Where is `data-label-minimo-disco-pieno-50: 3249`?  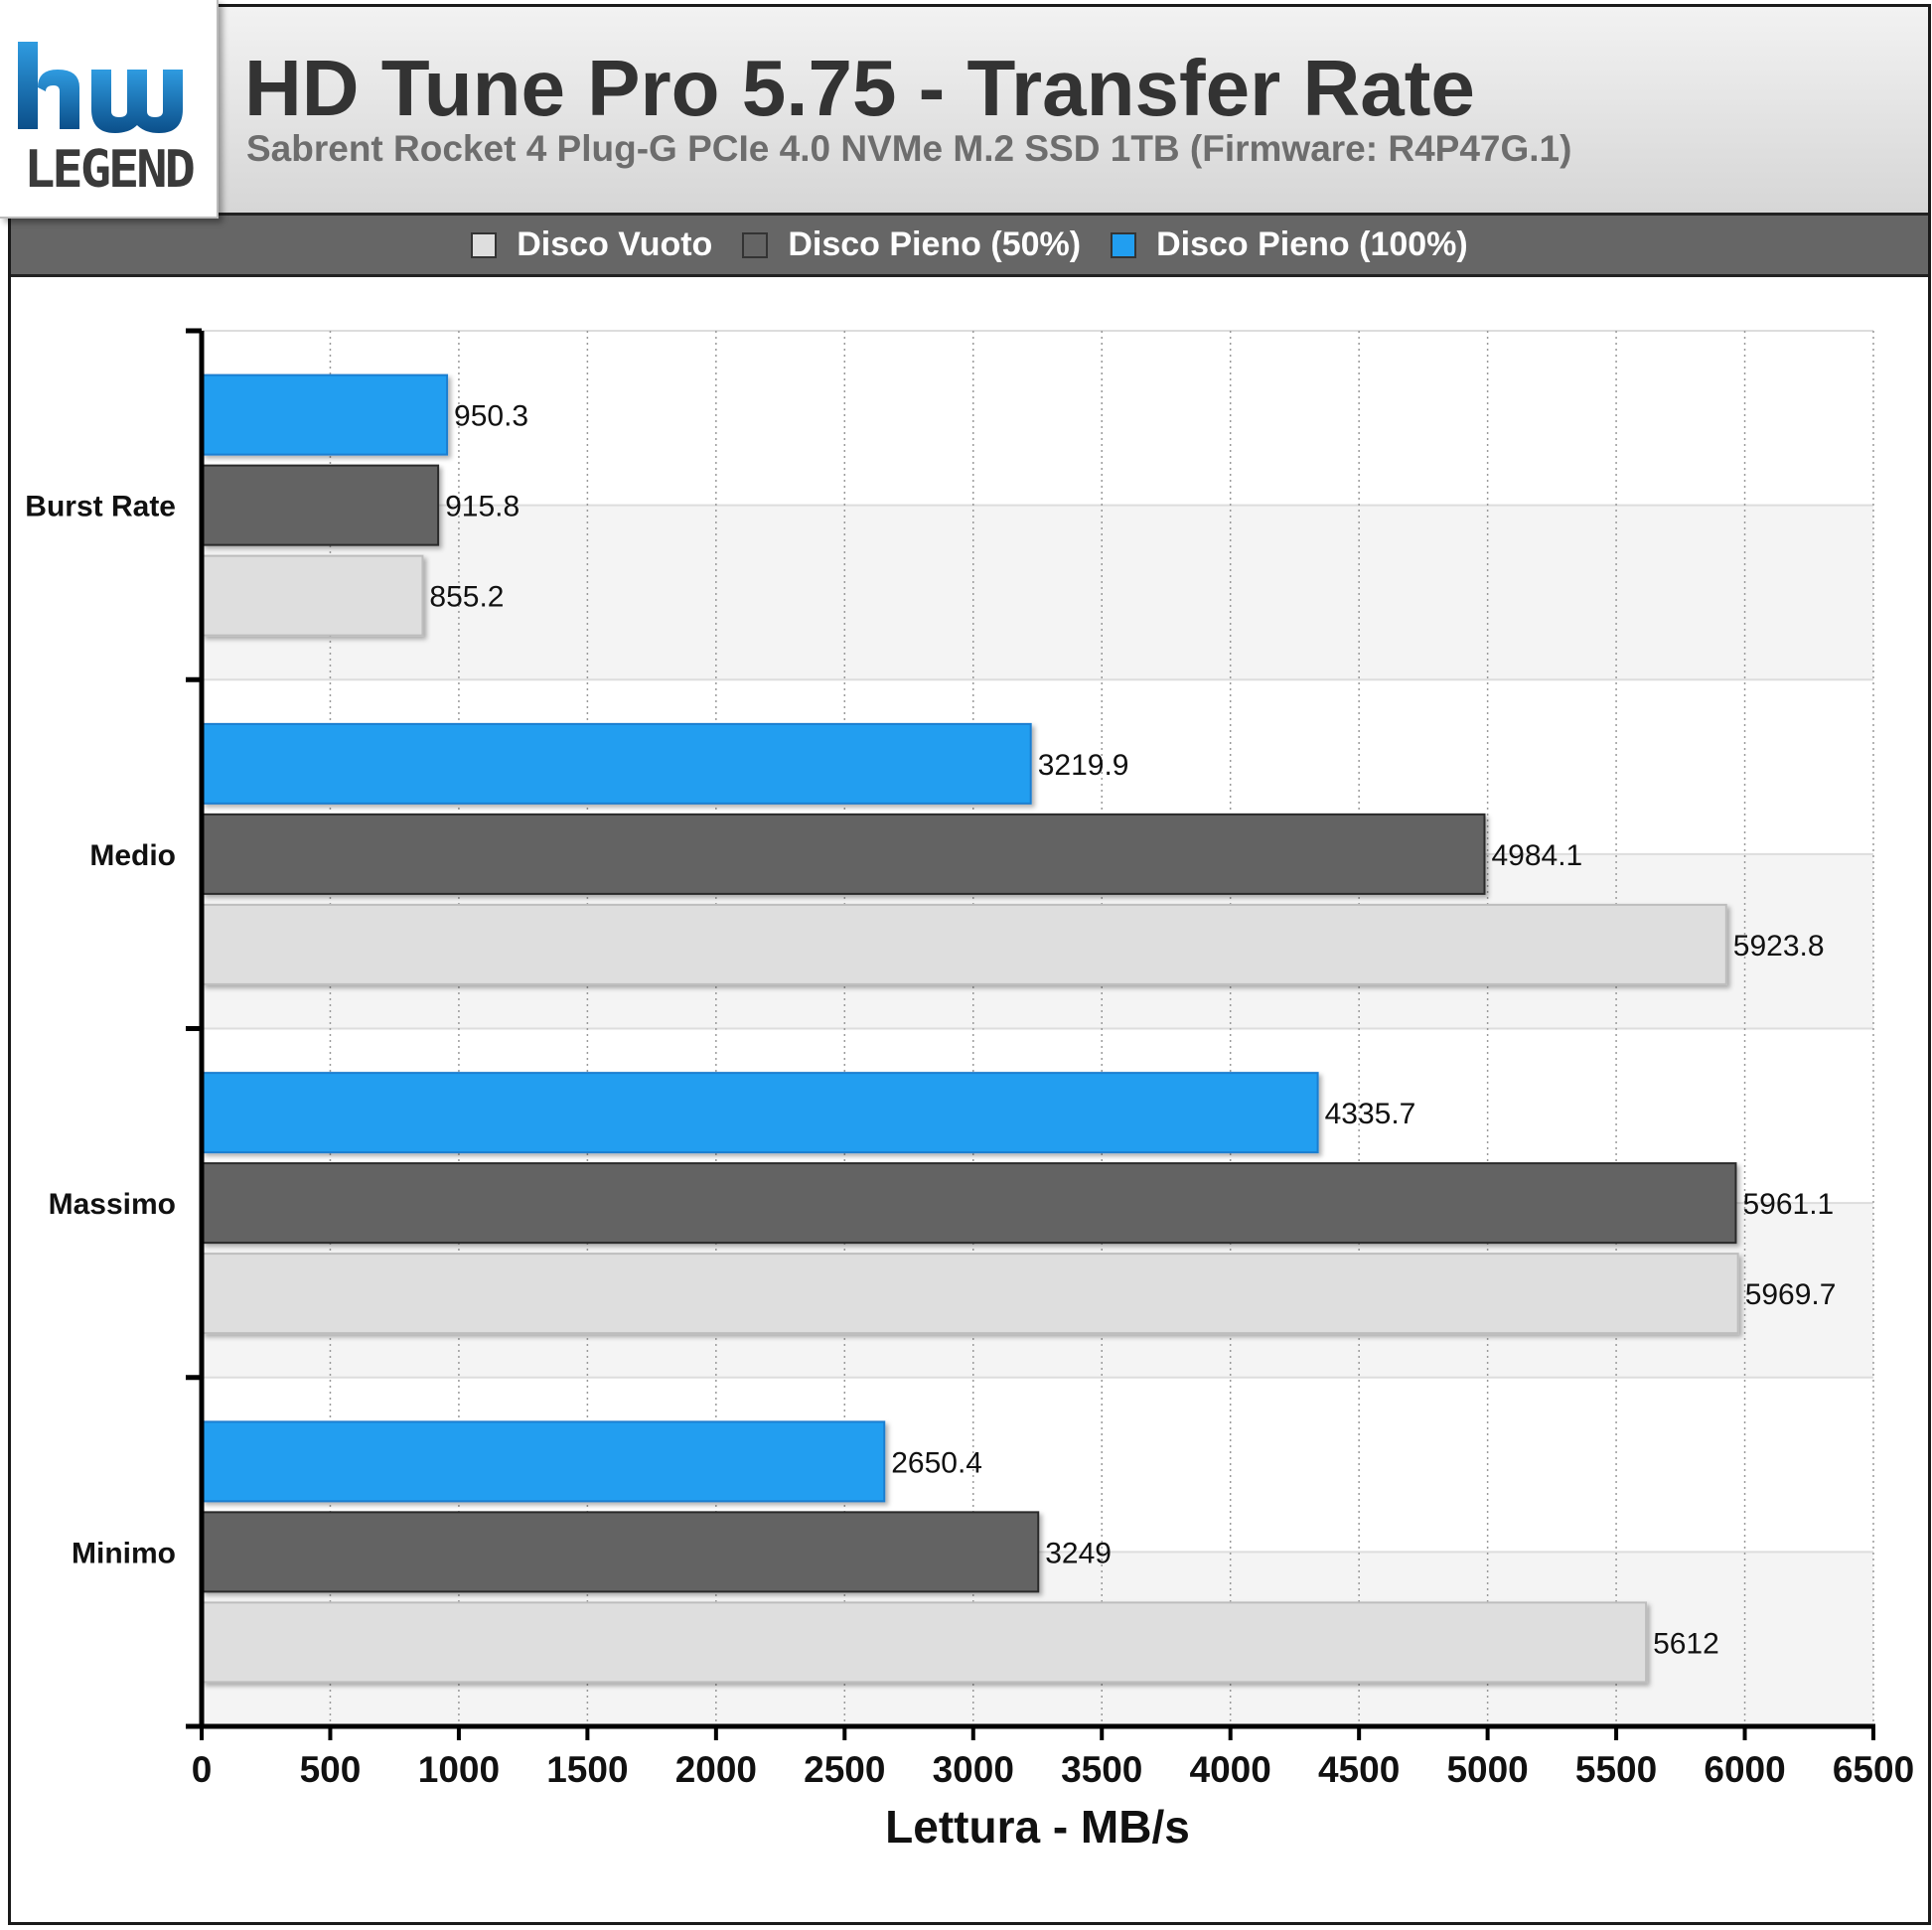
data-label-minimo-disco-pieno-50: 3249 is located at coordinates (1078, 1553).